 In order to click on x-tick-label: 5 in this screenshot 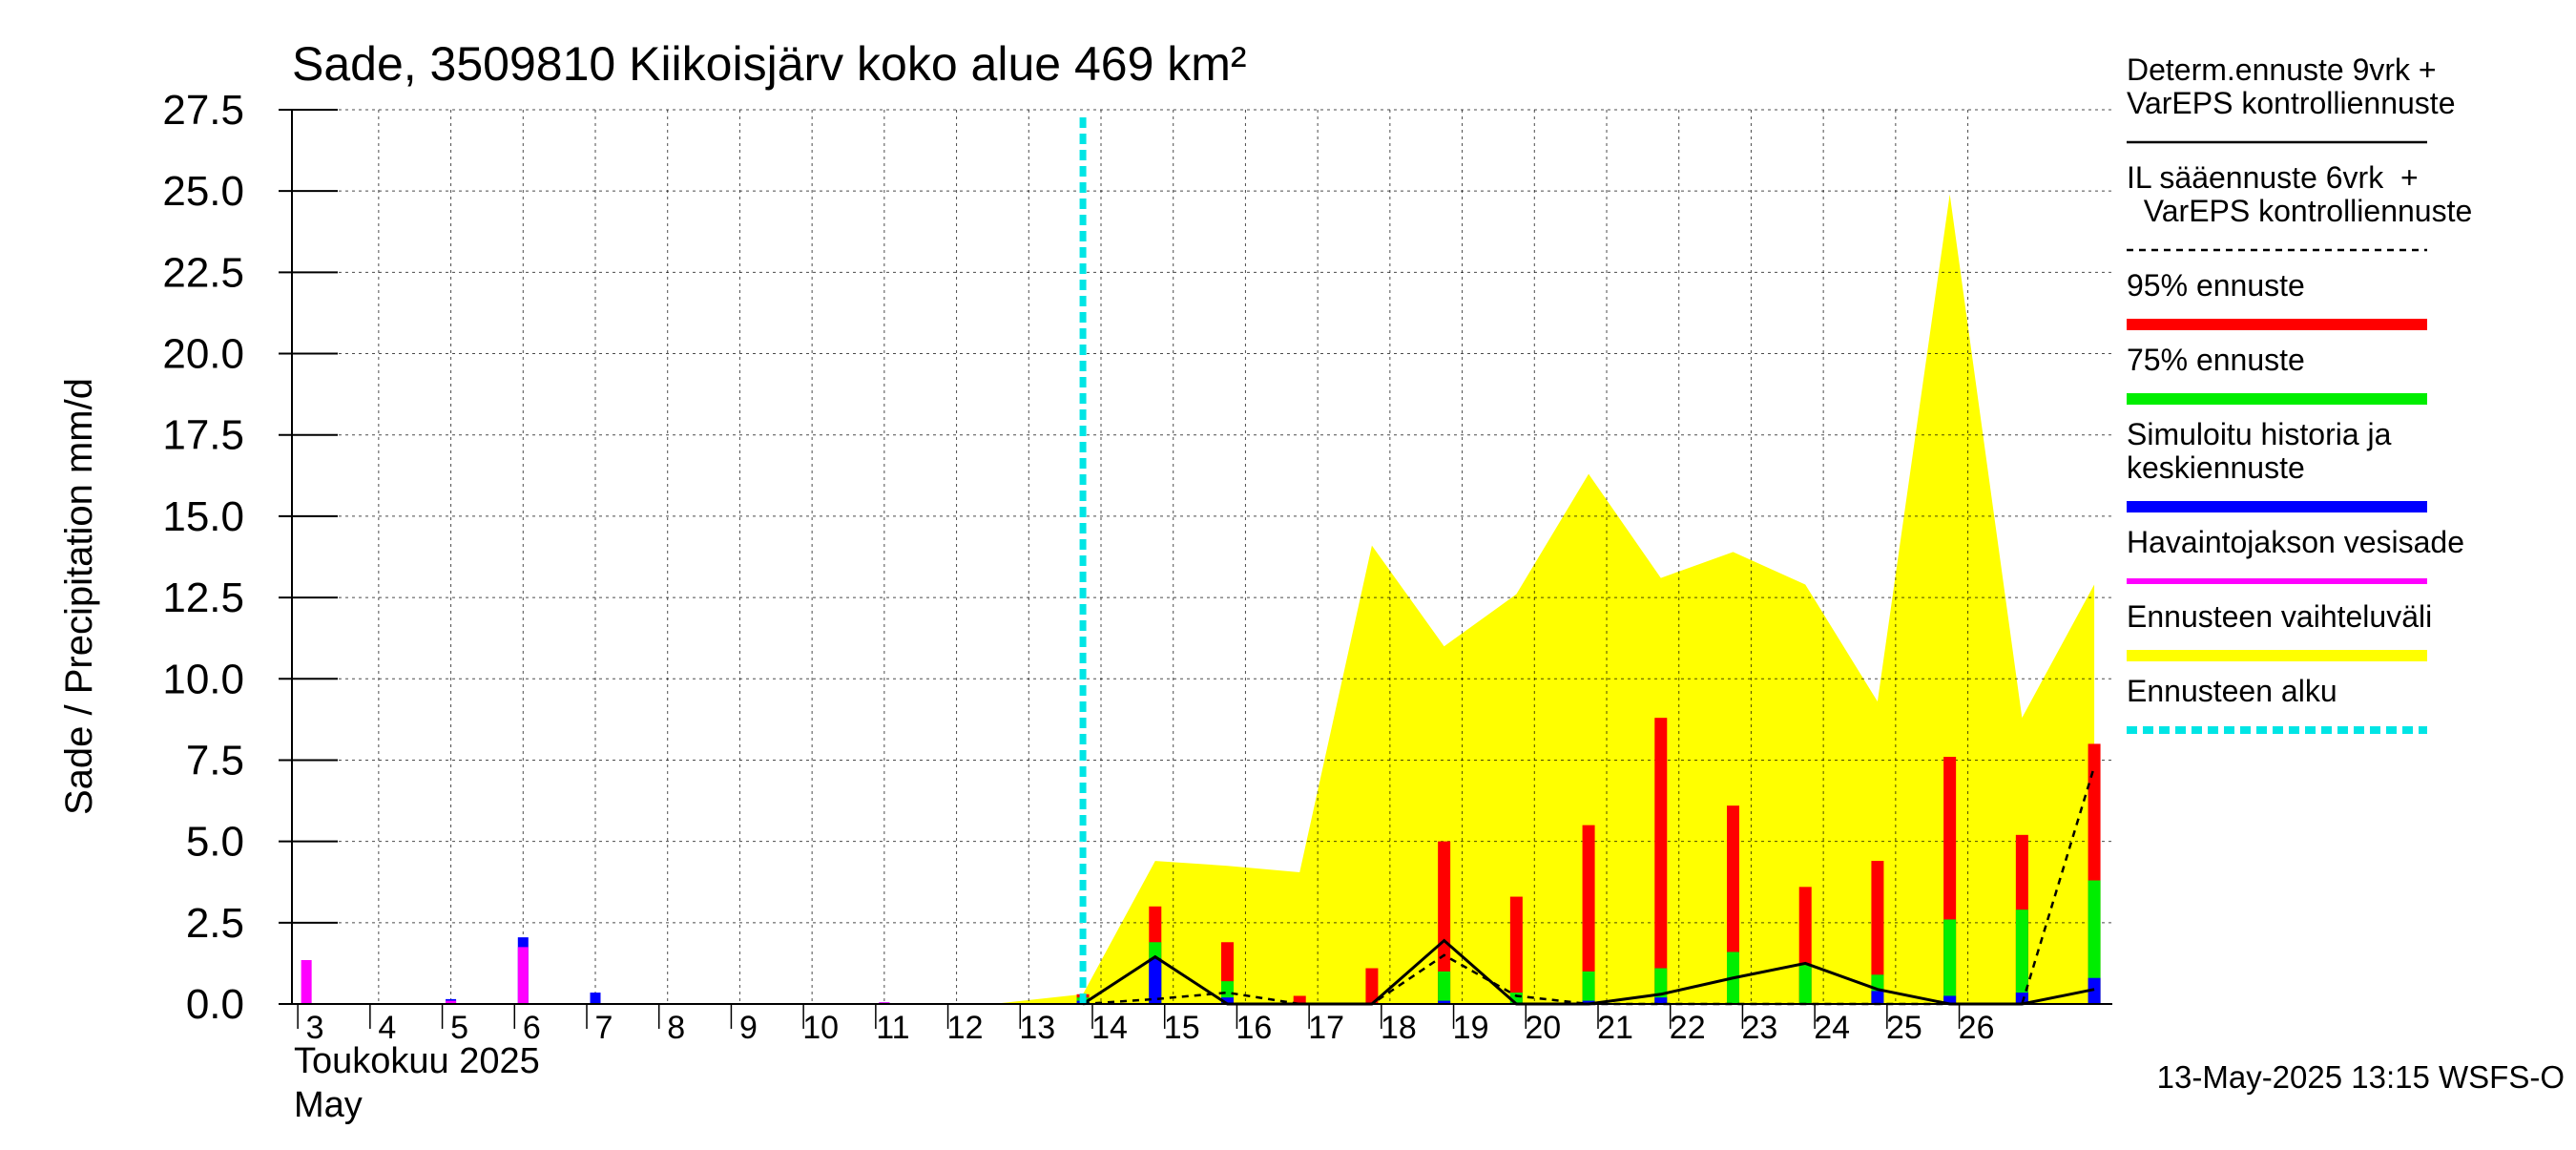, I will do `click(459, 1028)`.